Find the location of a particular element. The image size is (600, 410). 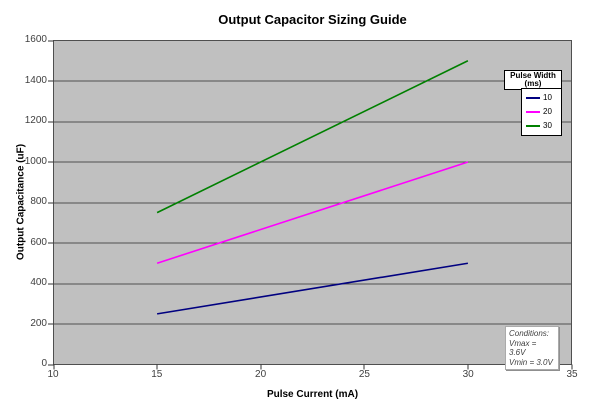

legend-label: 20 is located at coordinates (547, 111).